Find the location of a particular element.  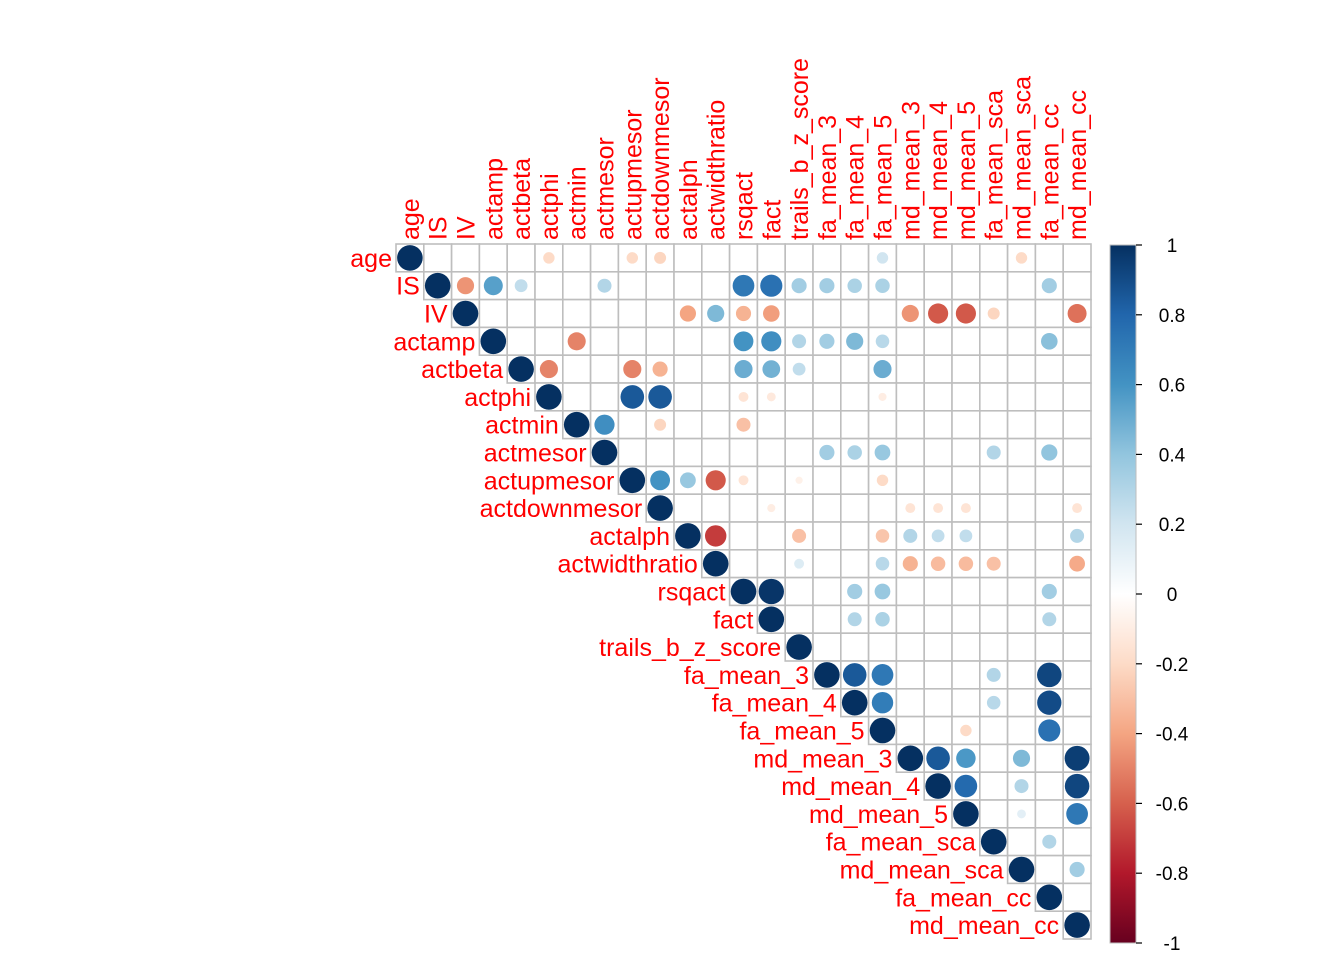

correlation-circle-actalph-actalph is located at coordinates (688, 536).